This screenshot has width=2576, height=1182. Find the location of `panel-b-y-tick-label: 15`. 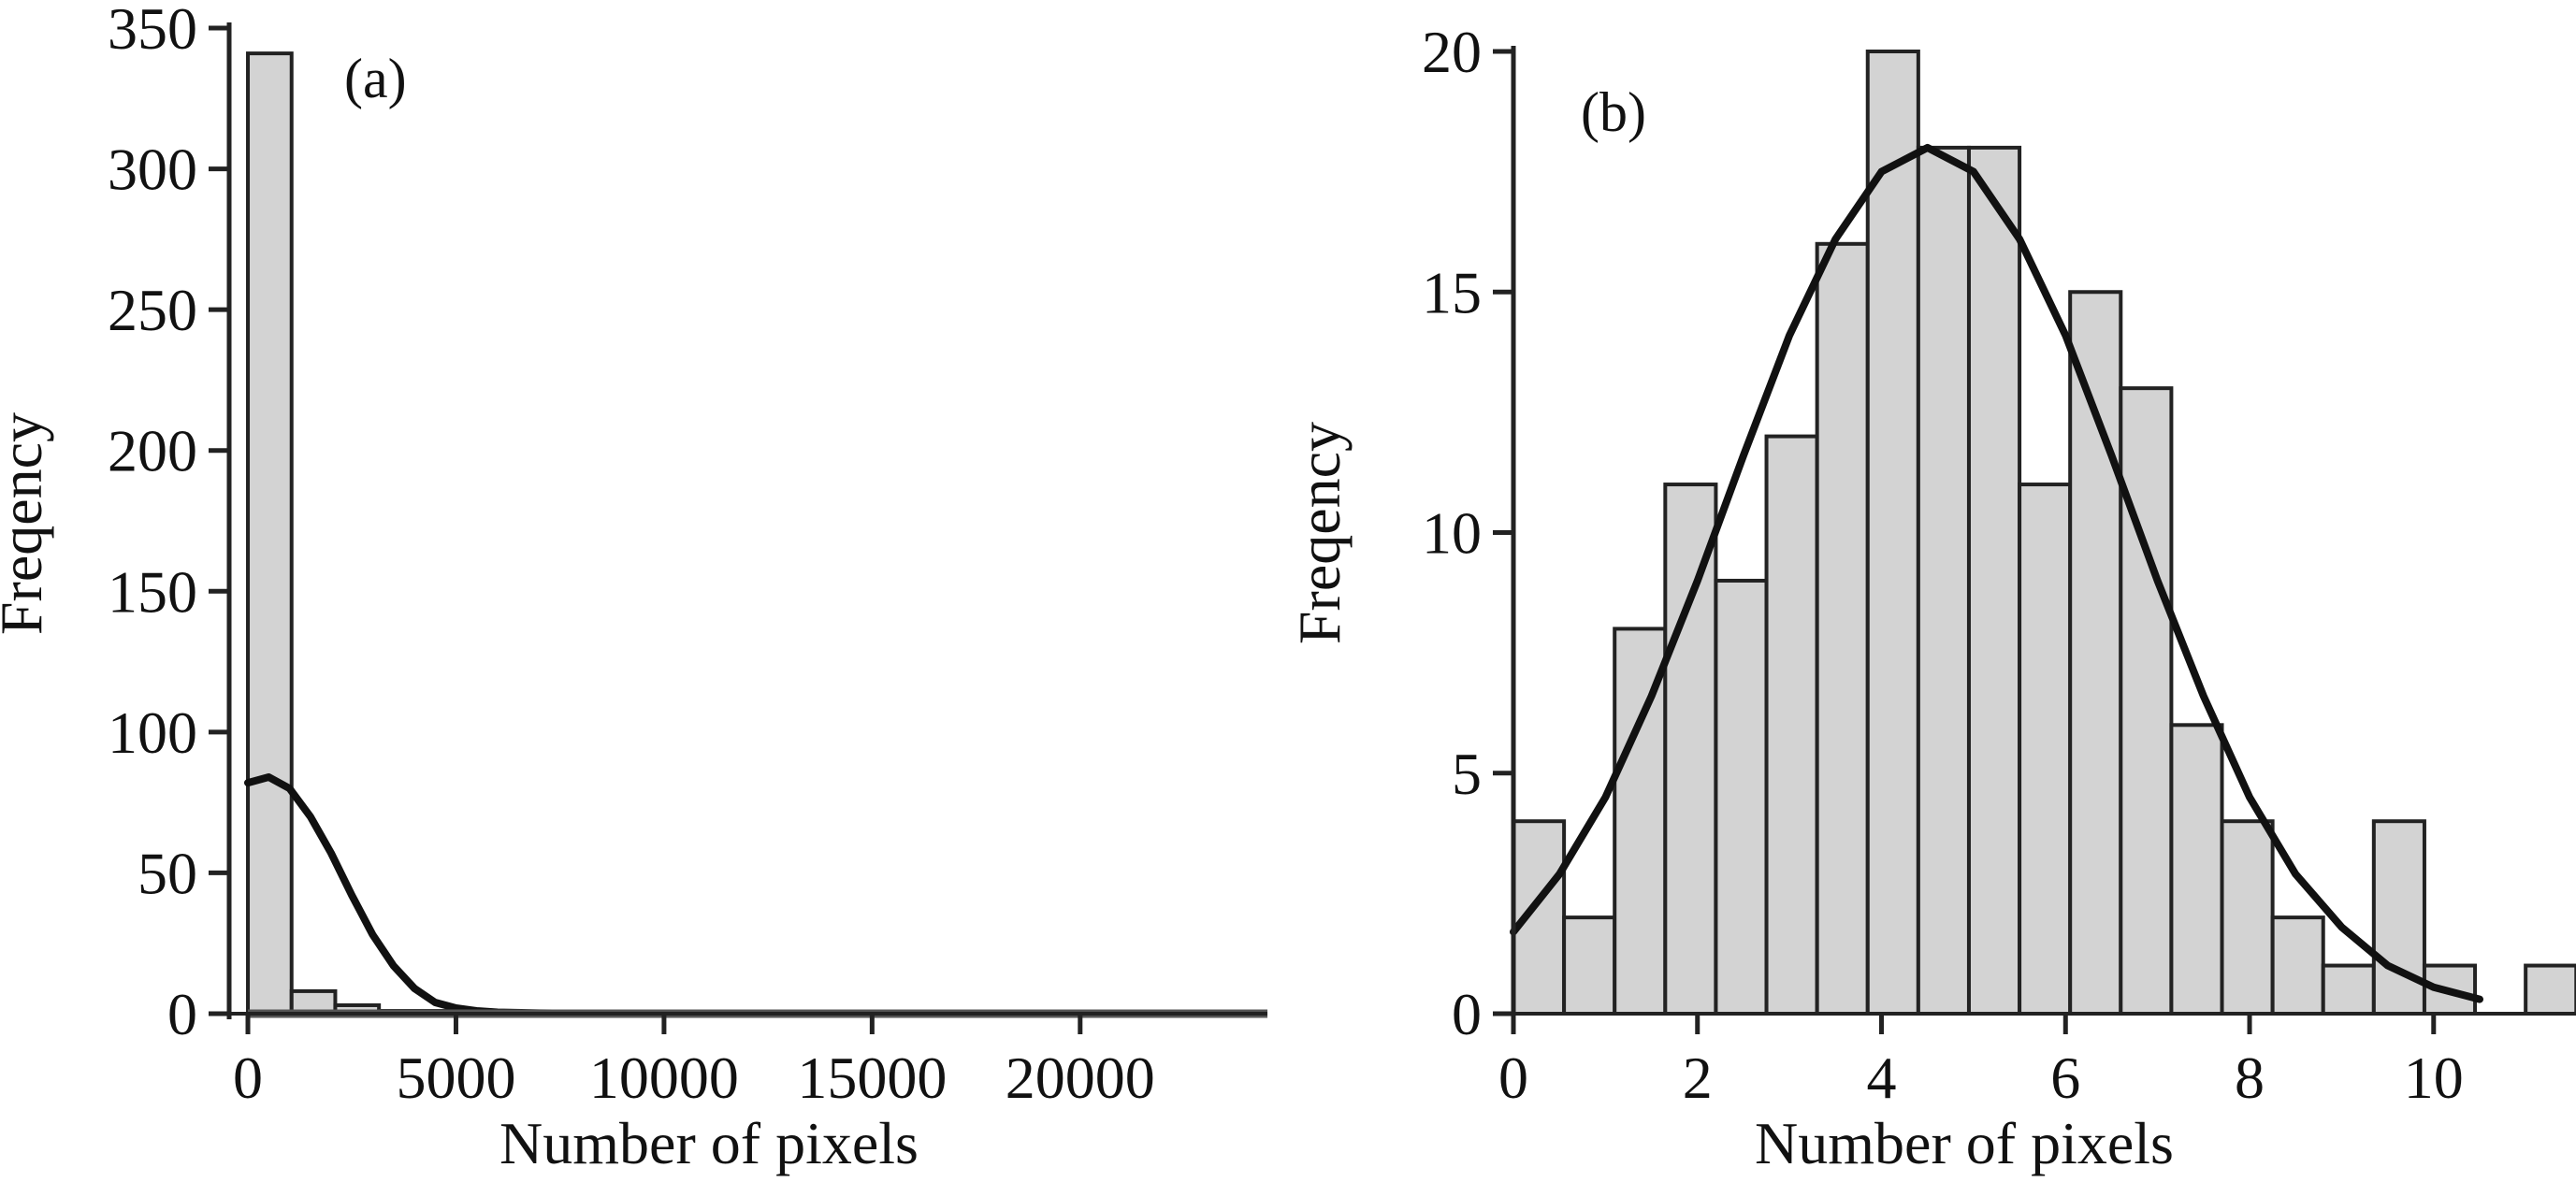

panel-b-y-tick-label: 15 is located at coordinates (1452, 292).